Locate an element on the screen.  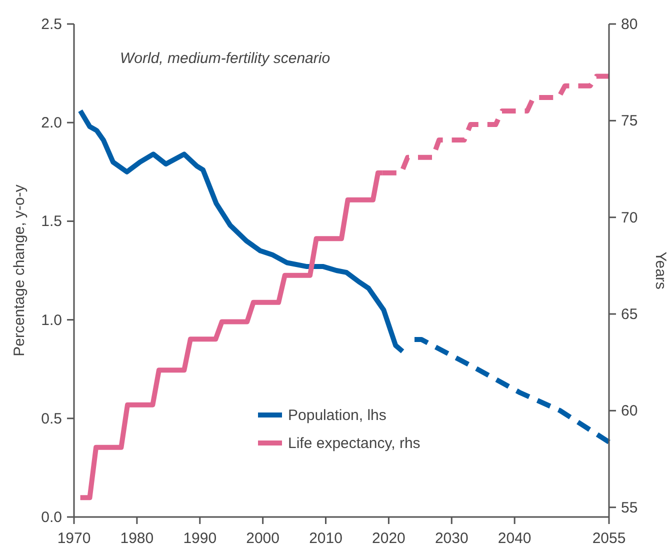
y-tick-label: 1.5 is located at coordinates (51, 221).